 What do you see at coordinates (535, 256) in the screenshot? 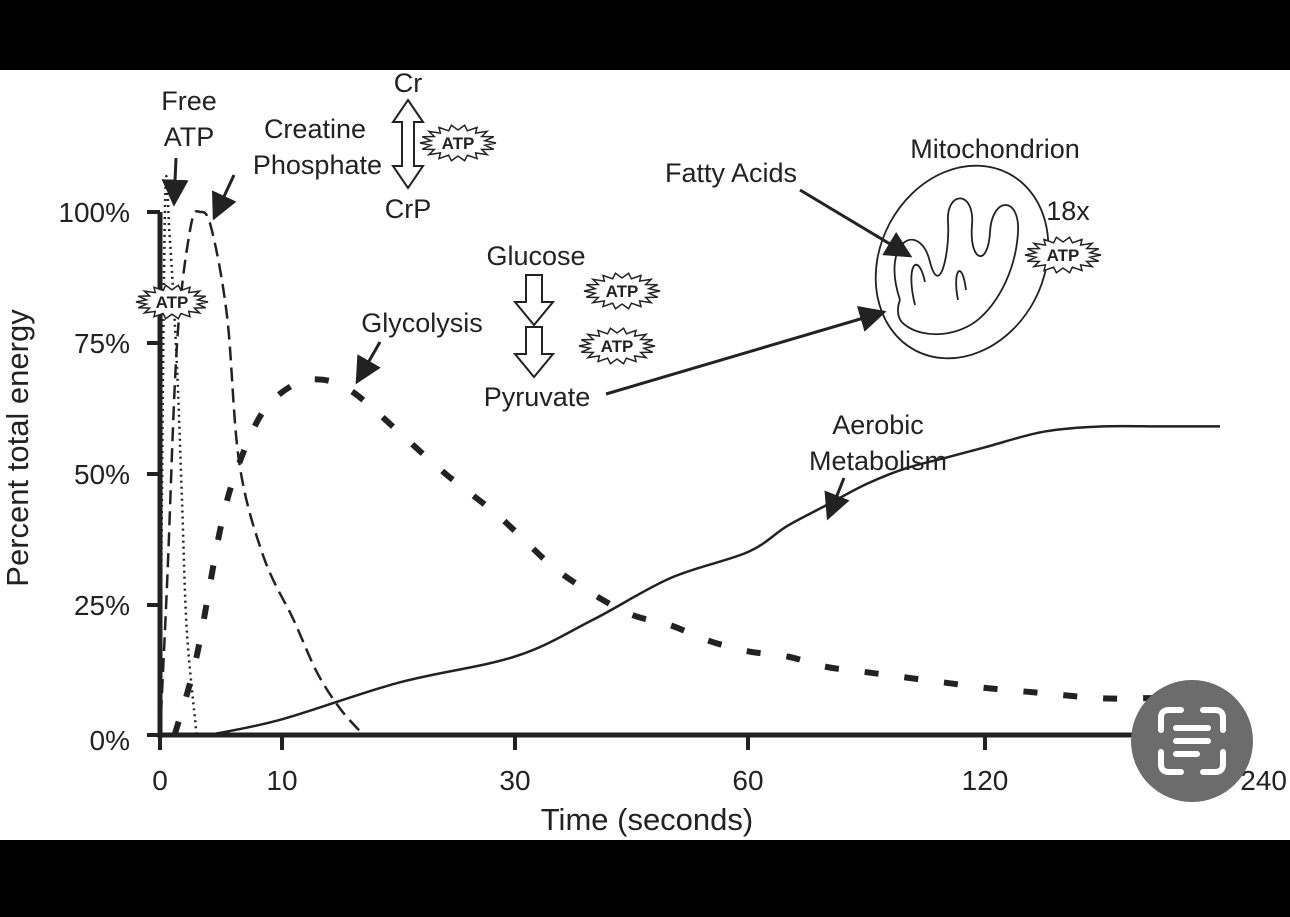
I see `glucose-label: Glucose` at bounding box center [535, 256].